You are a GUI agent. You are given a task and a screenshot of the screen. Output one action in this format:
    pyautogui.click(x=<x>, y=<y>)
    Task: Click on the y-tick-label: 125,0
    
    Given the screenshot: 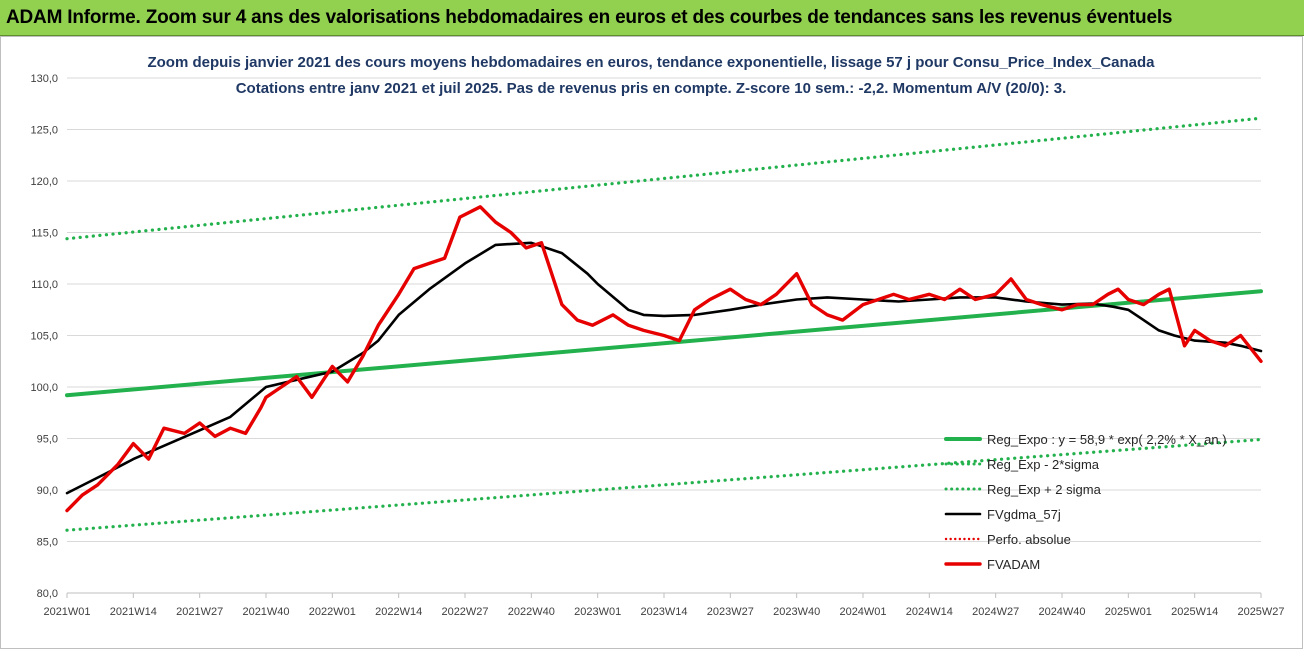 What is the action you would take?
    pyautogui.click(x=44, y=131)
    